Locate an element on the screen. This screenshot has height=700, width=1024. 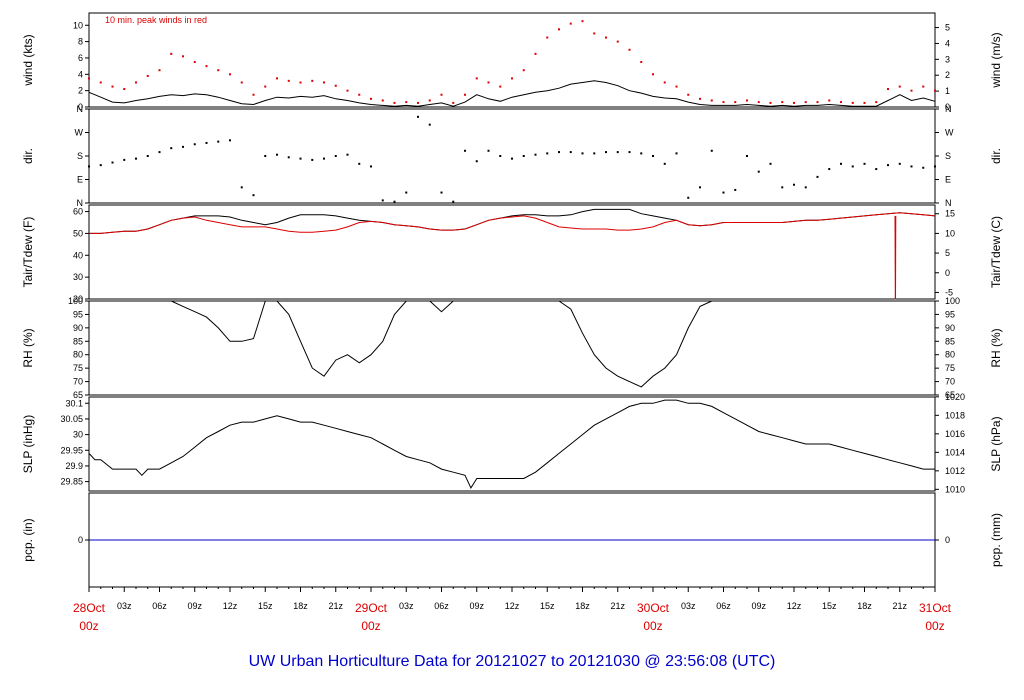
y-tick-label: 30.1 is located at coordinates (74, 403).